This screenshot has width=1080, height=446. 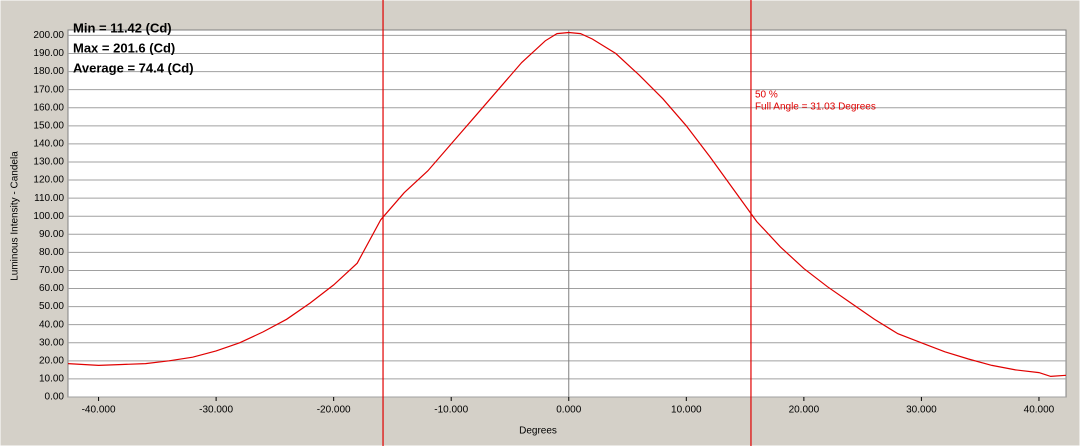 What do you see at coordinates (51, 288) in the screenshot?
I see `y-tick-label: 60.00` at bounding box center [51, 288].